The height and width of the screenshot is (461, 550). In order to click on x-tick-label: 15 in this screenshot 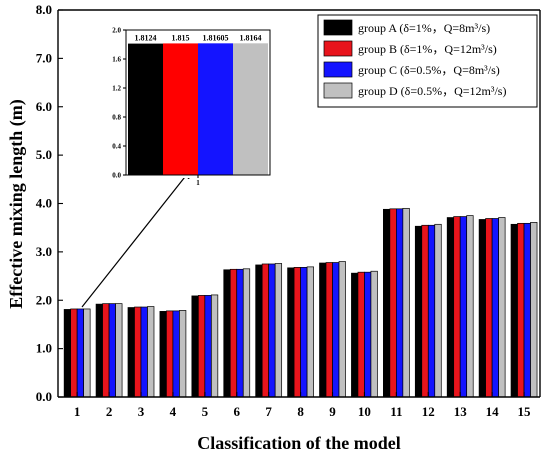, I will do `click(525, 411)`.